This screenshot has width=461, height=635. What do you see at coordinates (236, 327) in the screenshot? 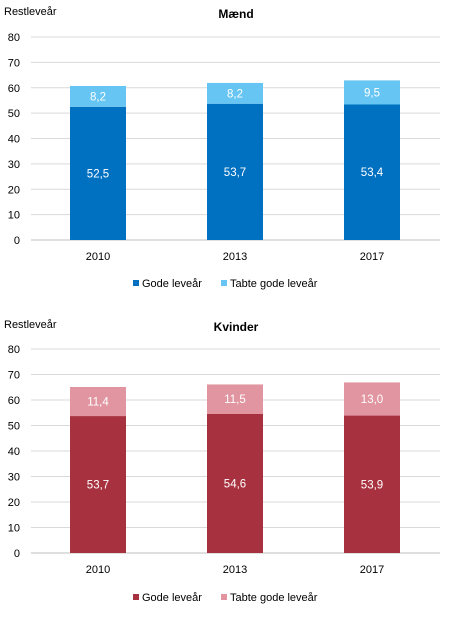
I see `chart-title: Kvinder` at bounding box center [236, 327].